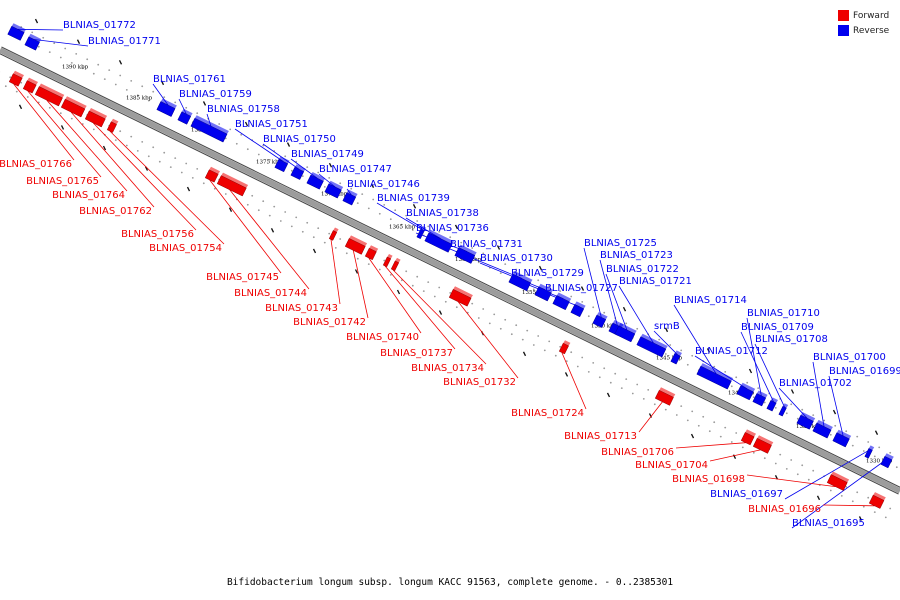 Image resolution: width=900 pixels, height=600 pixels. Describe the element at coordinates (636, 255) in the screenshot. I see `gene-label-blnias-01723: BLNIAS_01723` at that location.